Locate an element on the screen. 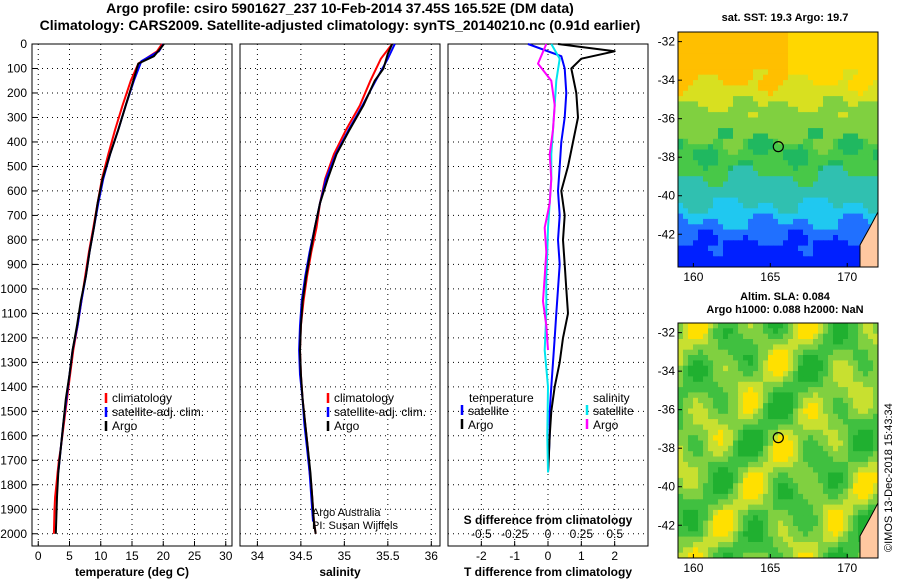 The width and height of the screenshot is (900, 580). panel2-series-line is located at coordinates (347, 282).